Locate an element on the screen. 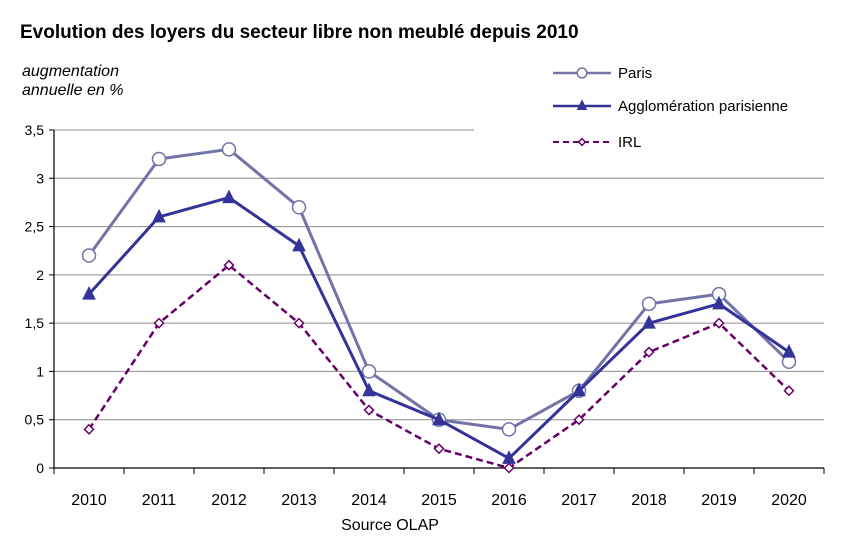 The image size is (848, 550). legend: Paris Agglomération parisienne IRL is located at coordinates (670, 108).